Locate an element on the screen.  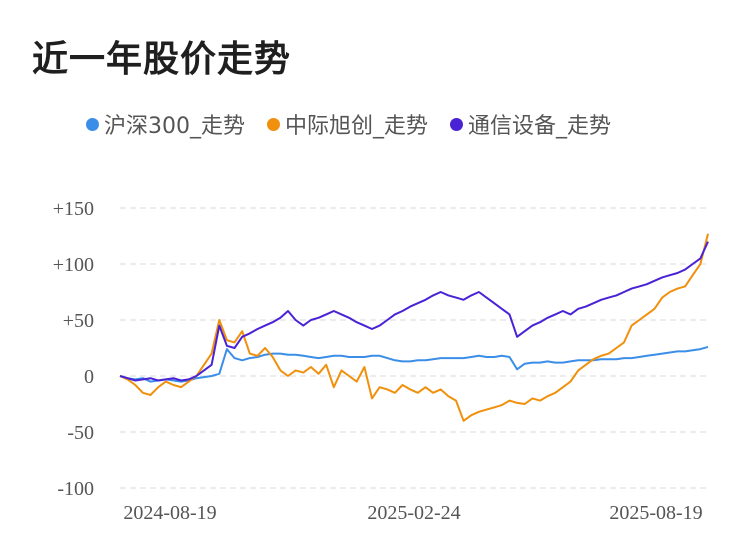
x-tick-label: 2025-08-19 is located at coordinates (655, 513).